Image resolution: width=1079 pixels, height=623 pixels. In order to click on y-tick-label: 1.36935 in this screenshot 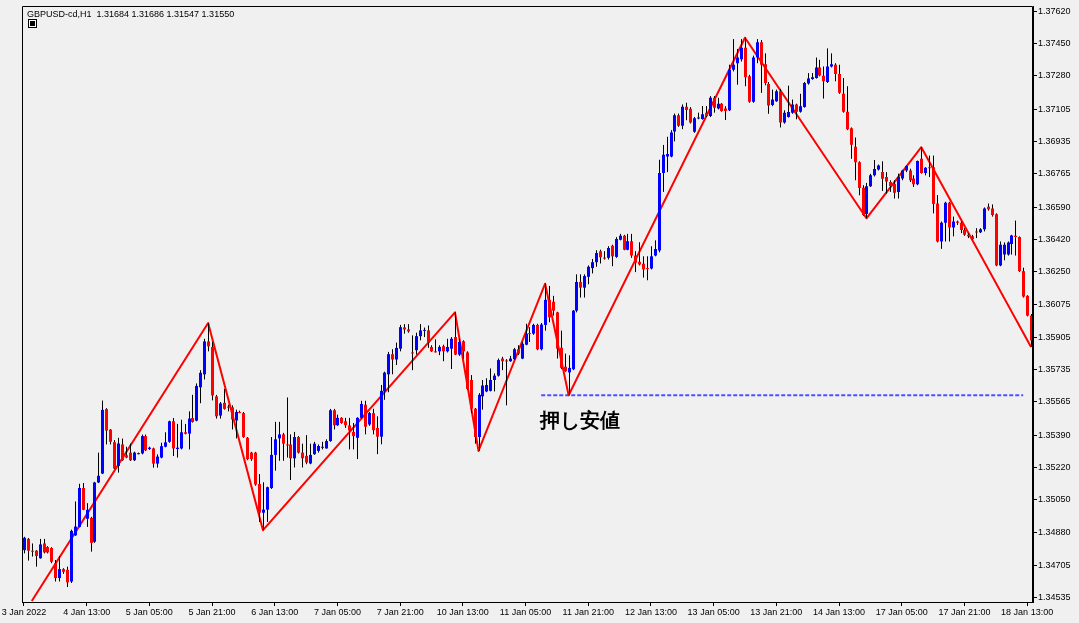, I will do `click(1054, 141)`.